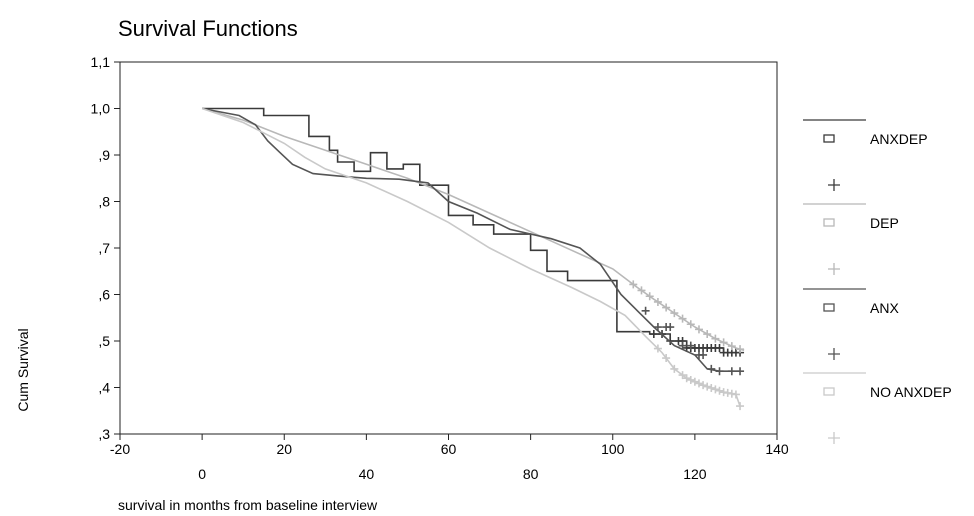 The height and width of the screenshot is (516, 974). I want to click on legend-item-anx: ANX, so click(851, 324).